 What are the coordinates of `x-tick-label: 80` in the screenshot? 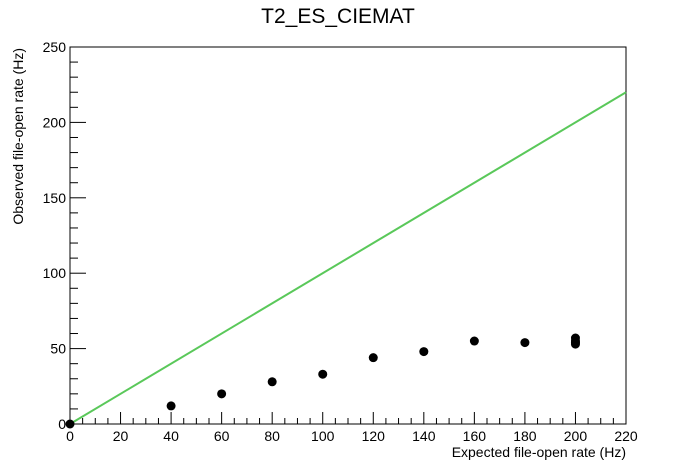 It's located at (272, 436).